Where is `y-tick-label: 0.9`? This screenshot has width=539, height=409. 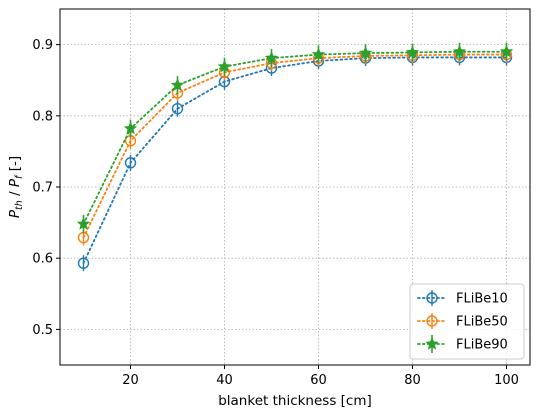 y-tick-label: 0.9 is located at coordinates (42, 45).